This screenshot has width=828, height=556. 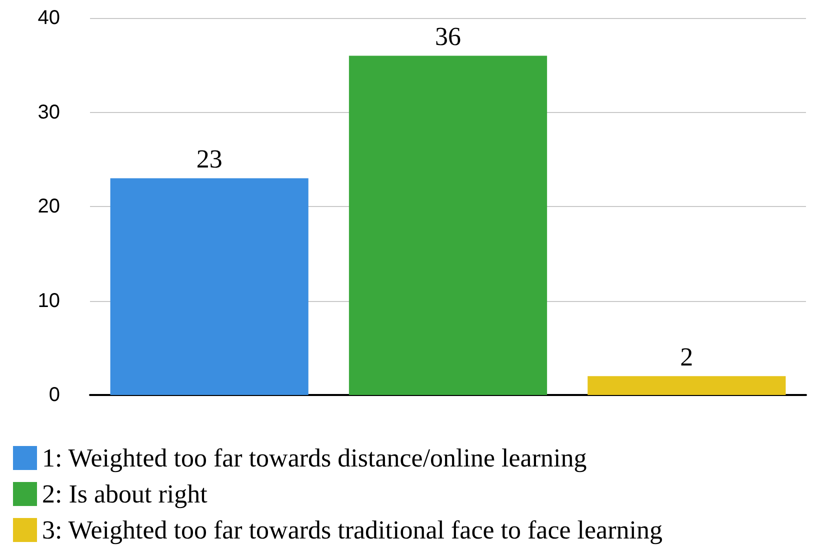 What do you see at coordinates (314, 458) in the screenshot?
I see `legend-label: 1: Weighted too far towards distance/online learning` at bounding box center [314, 458].